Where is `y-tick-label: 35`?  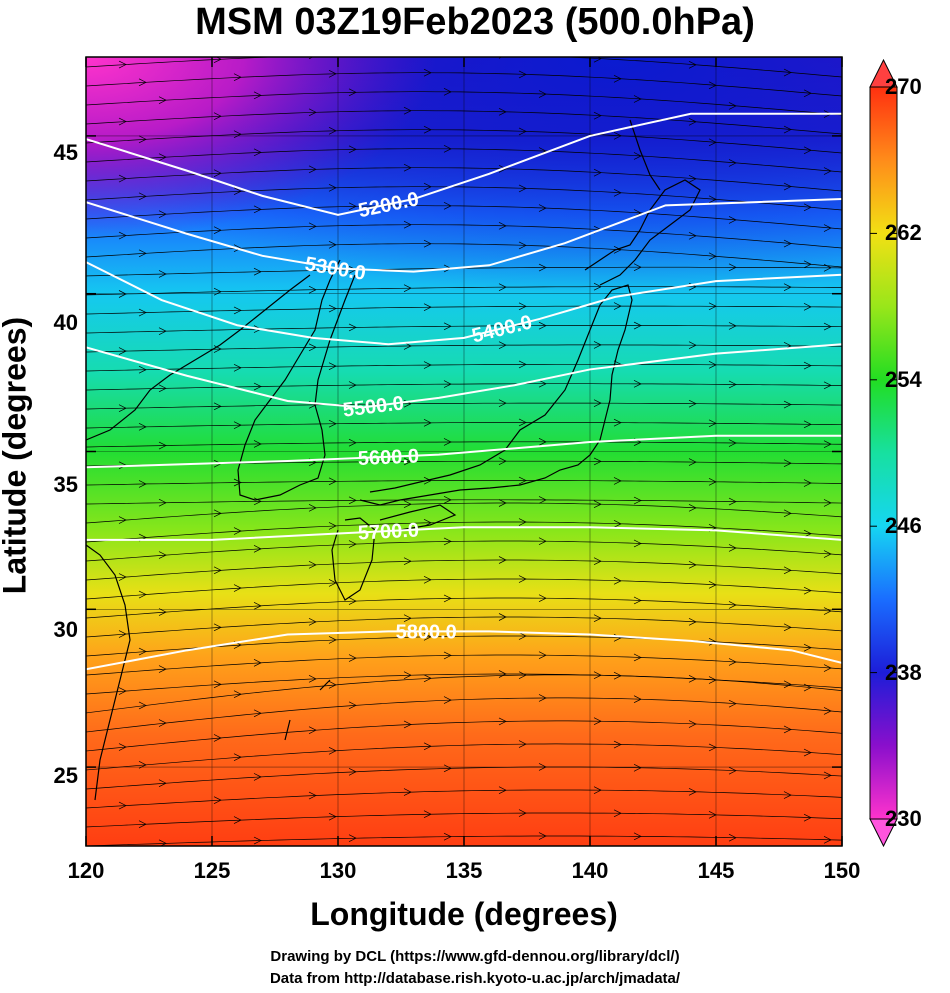 y-tick-label: 35 is located at coordinates (65, 484).